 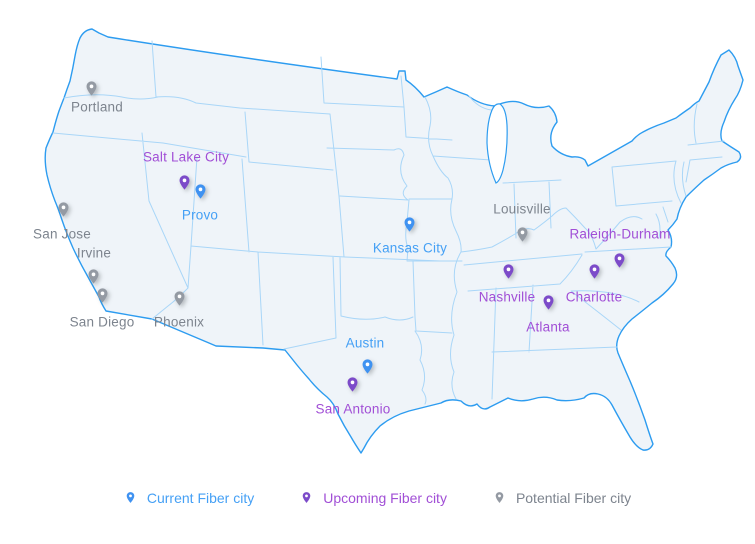 What do you see at coordinates (507, 297) in the screenshot?
I see `city-label: Nashville` at bounding box center [507, 297].